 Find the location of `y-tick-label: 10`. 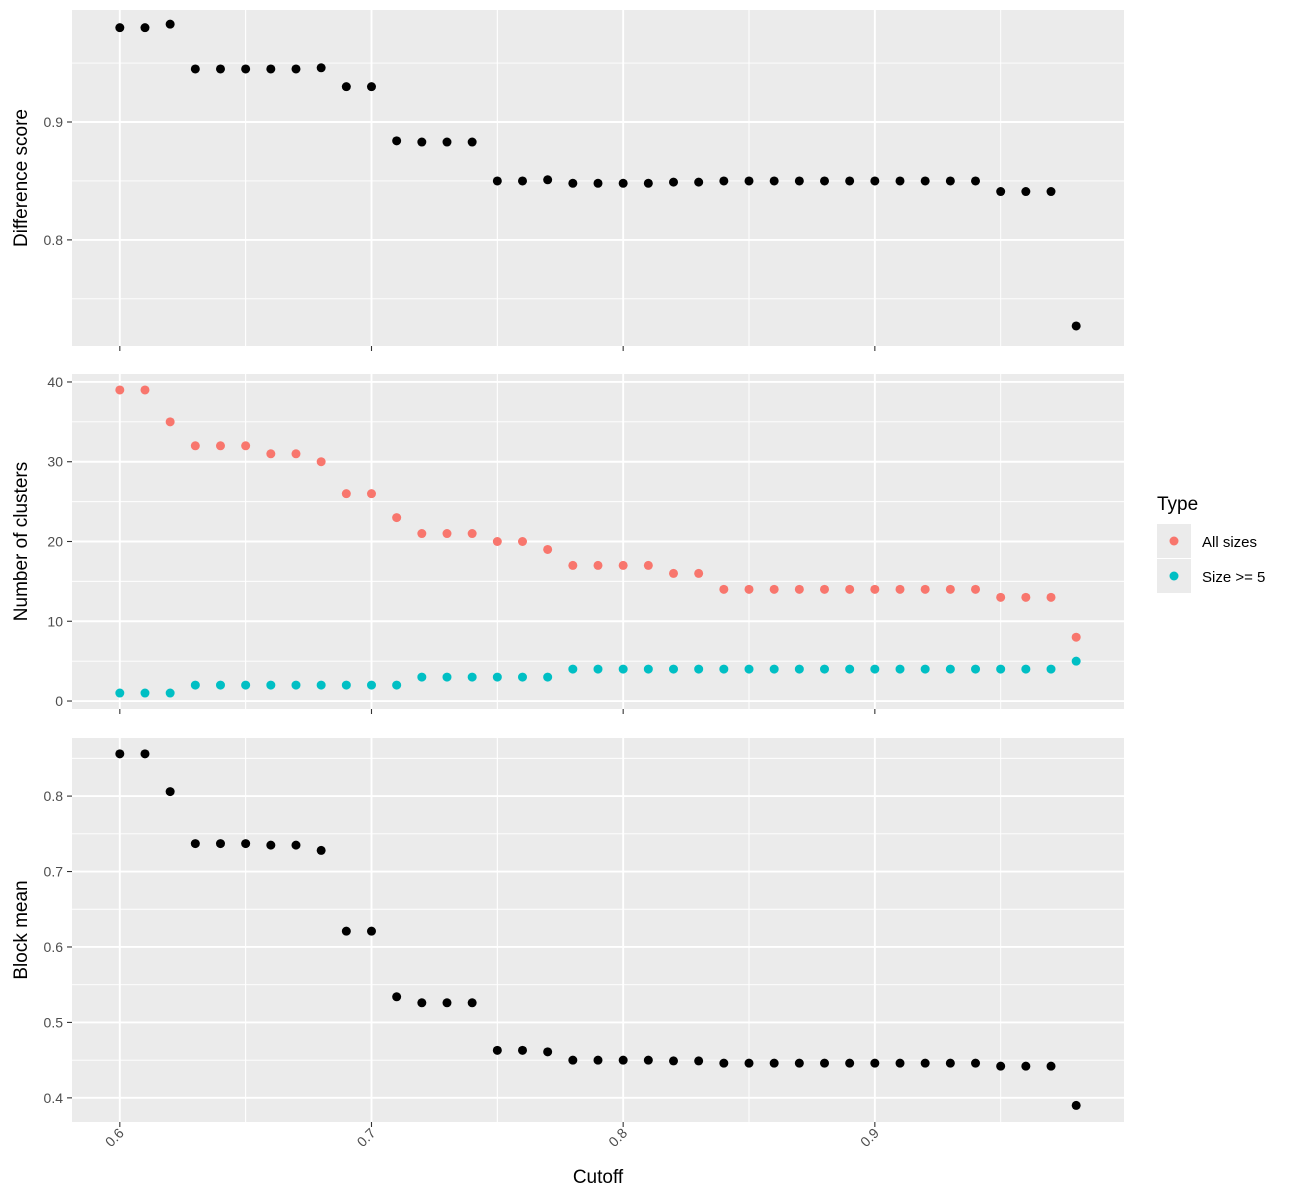

y-tick-label: 10 is located at coordinates (55, 621).